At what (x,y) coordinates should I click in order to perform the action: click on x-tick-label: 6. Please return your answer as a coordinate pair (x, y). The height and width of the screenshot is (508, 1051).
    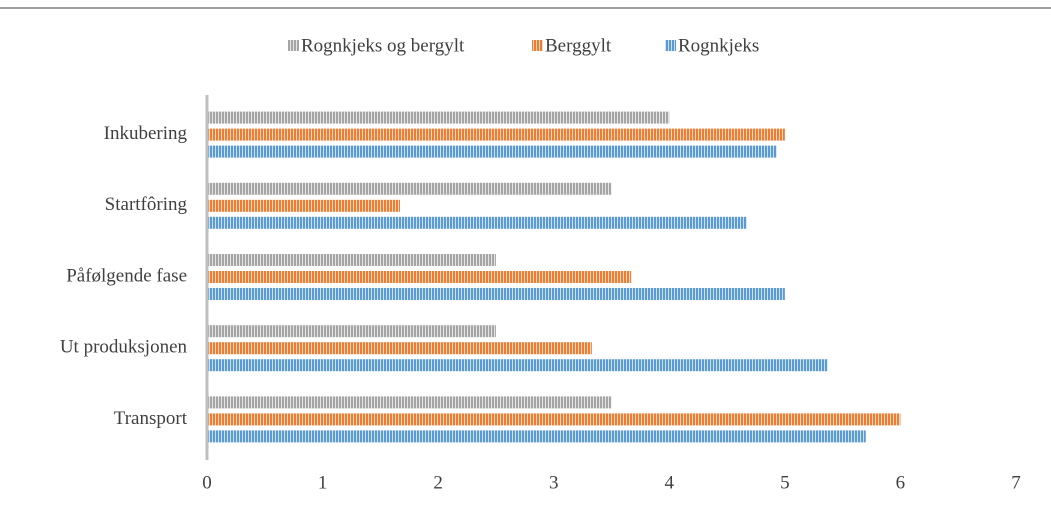
    Looking at the image, I should click on (901, 482).